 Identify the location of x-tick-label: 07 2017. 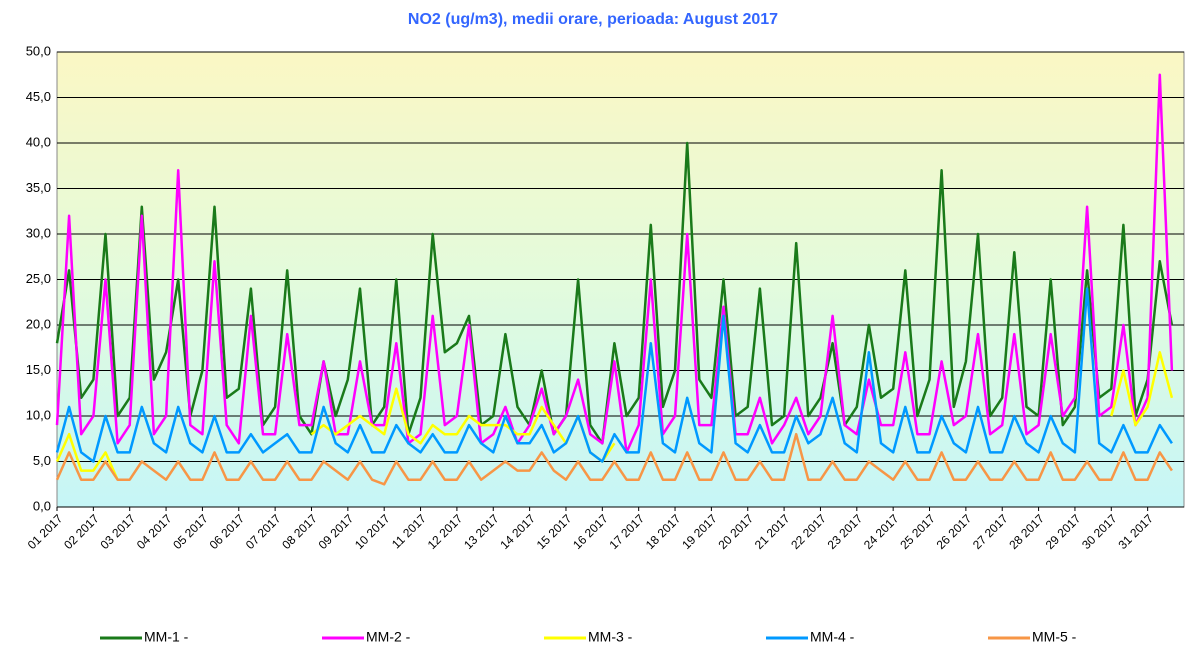
(263, 531).